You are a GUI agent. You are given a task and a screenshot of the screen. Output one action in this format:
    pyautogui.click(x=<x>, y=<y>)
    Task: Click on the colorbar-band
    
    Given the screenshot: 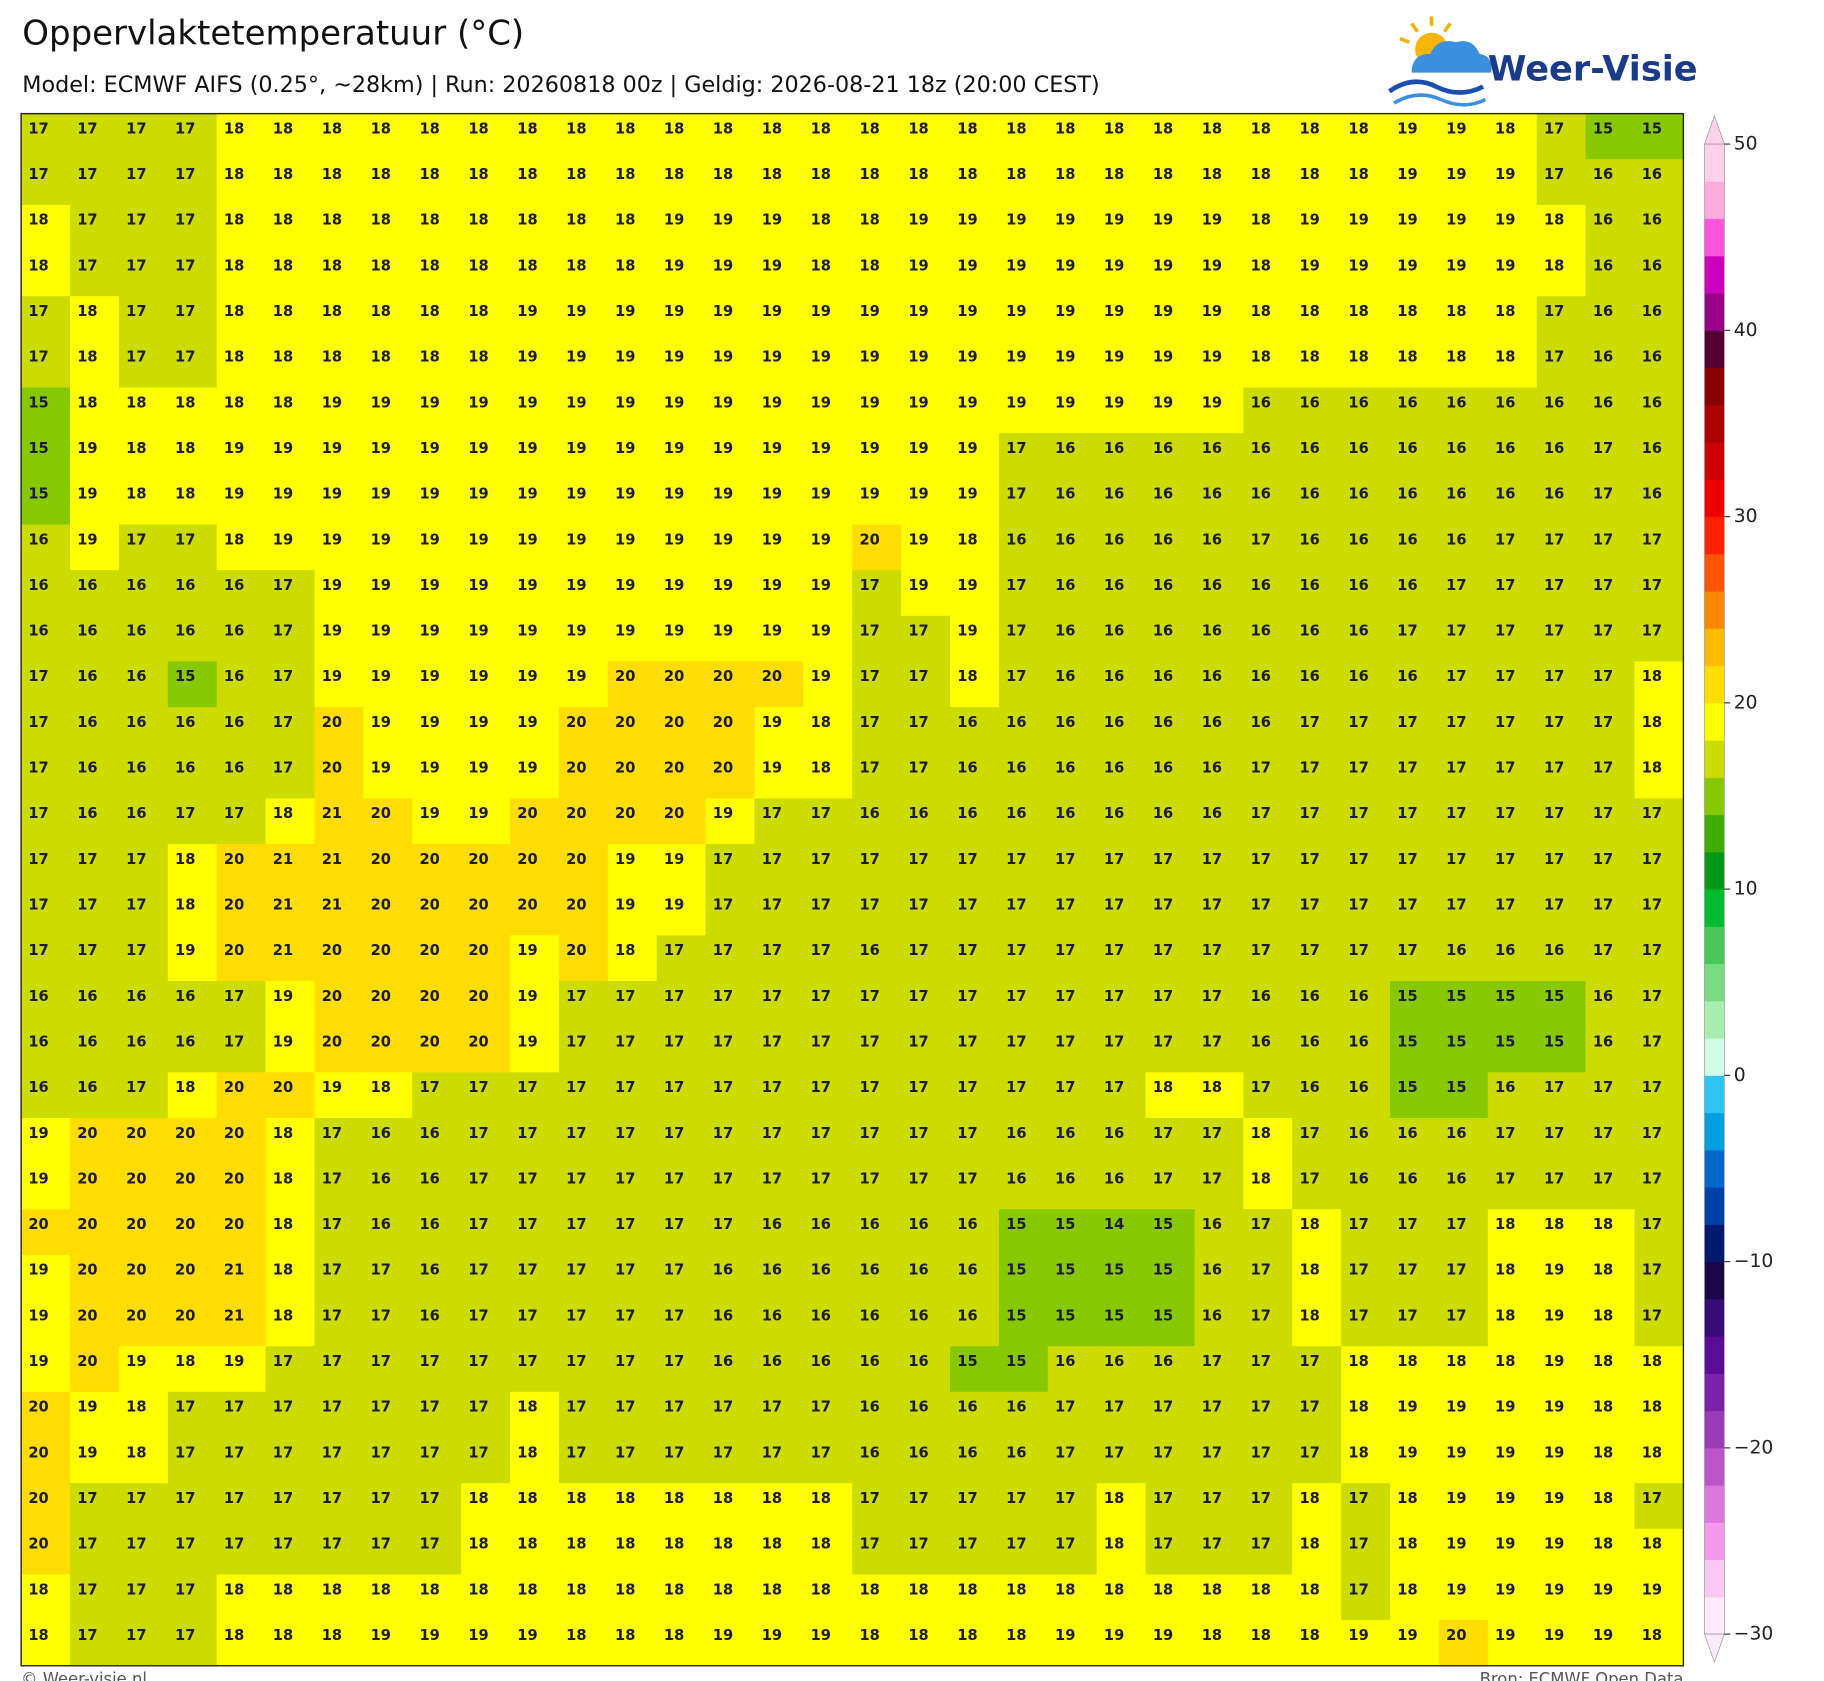 What is the action you would take?
    pyautogui.click(x=1714, y=386)
    